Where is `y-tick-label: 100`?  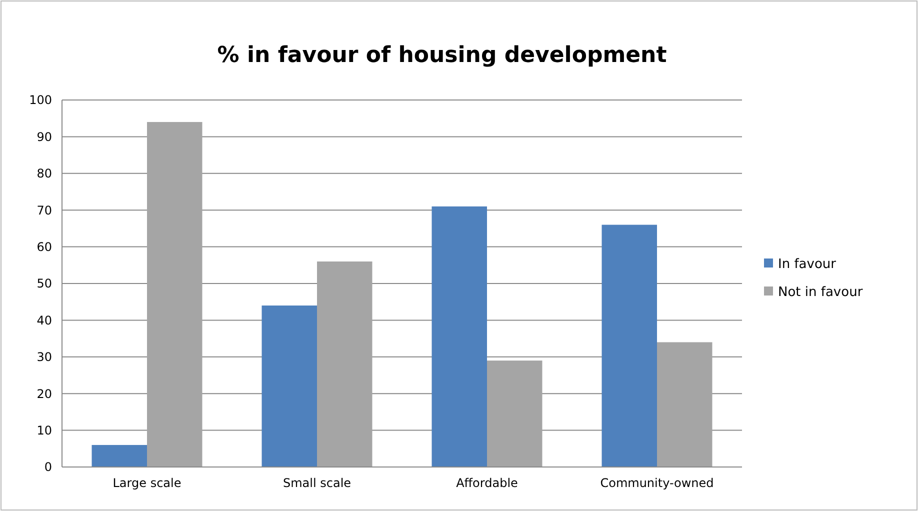
y-tick-label: 100 is located at coordinates (40, 100).